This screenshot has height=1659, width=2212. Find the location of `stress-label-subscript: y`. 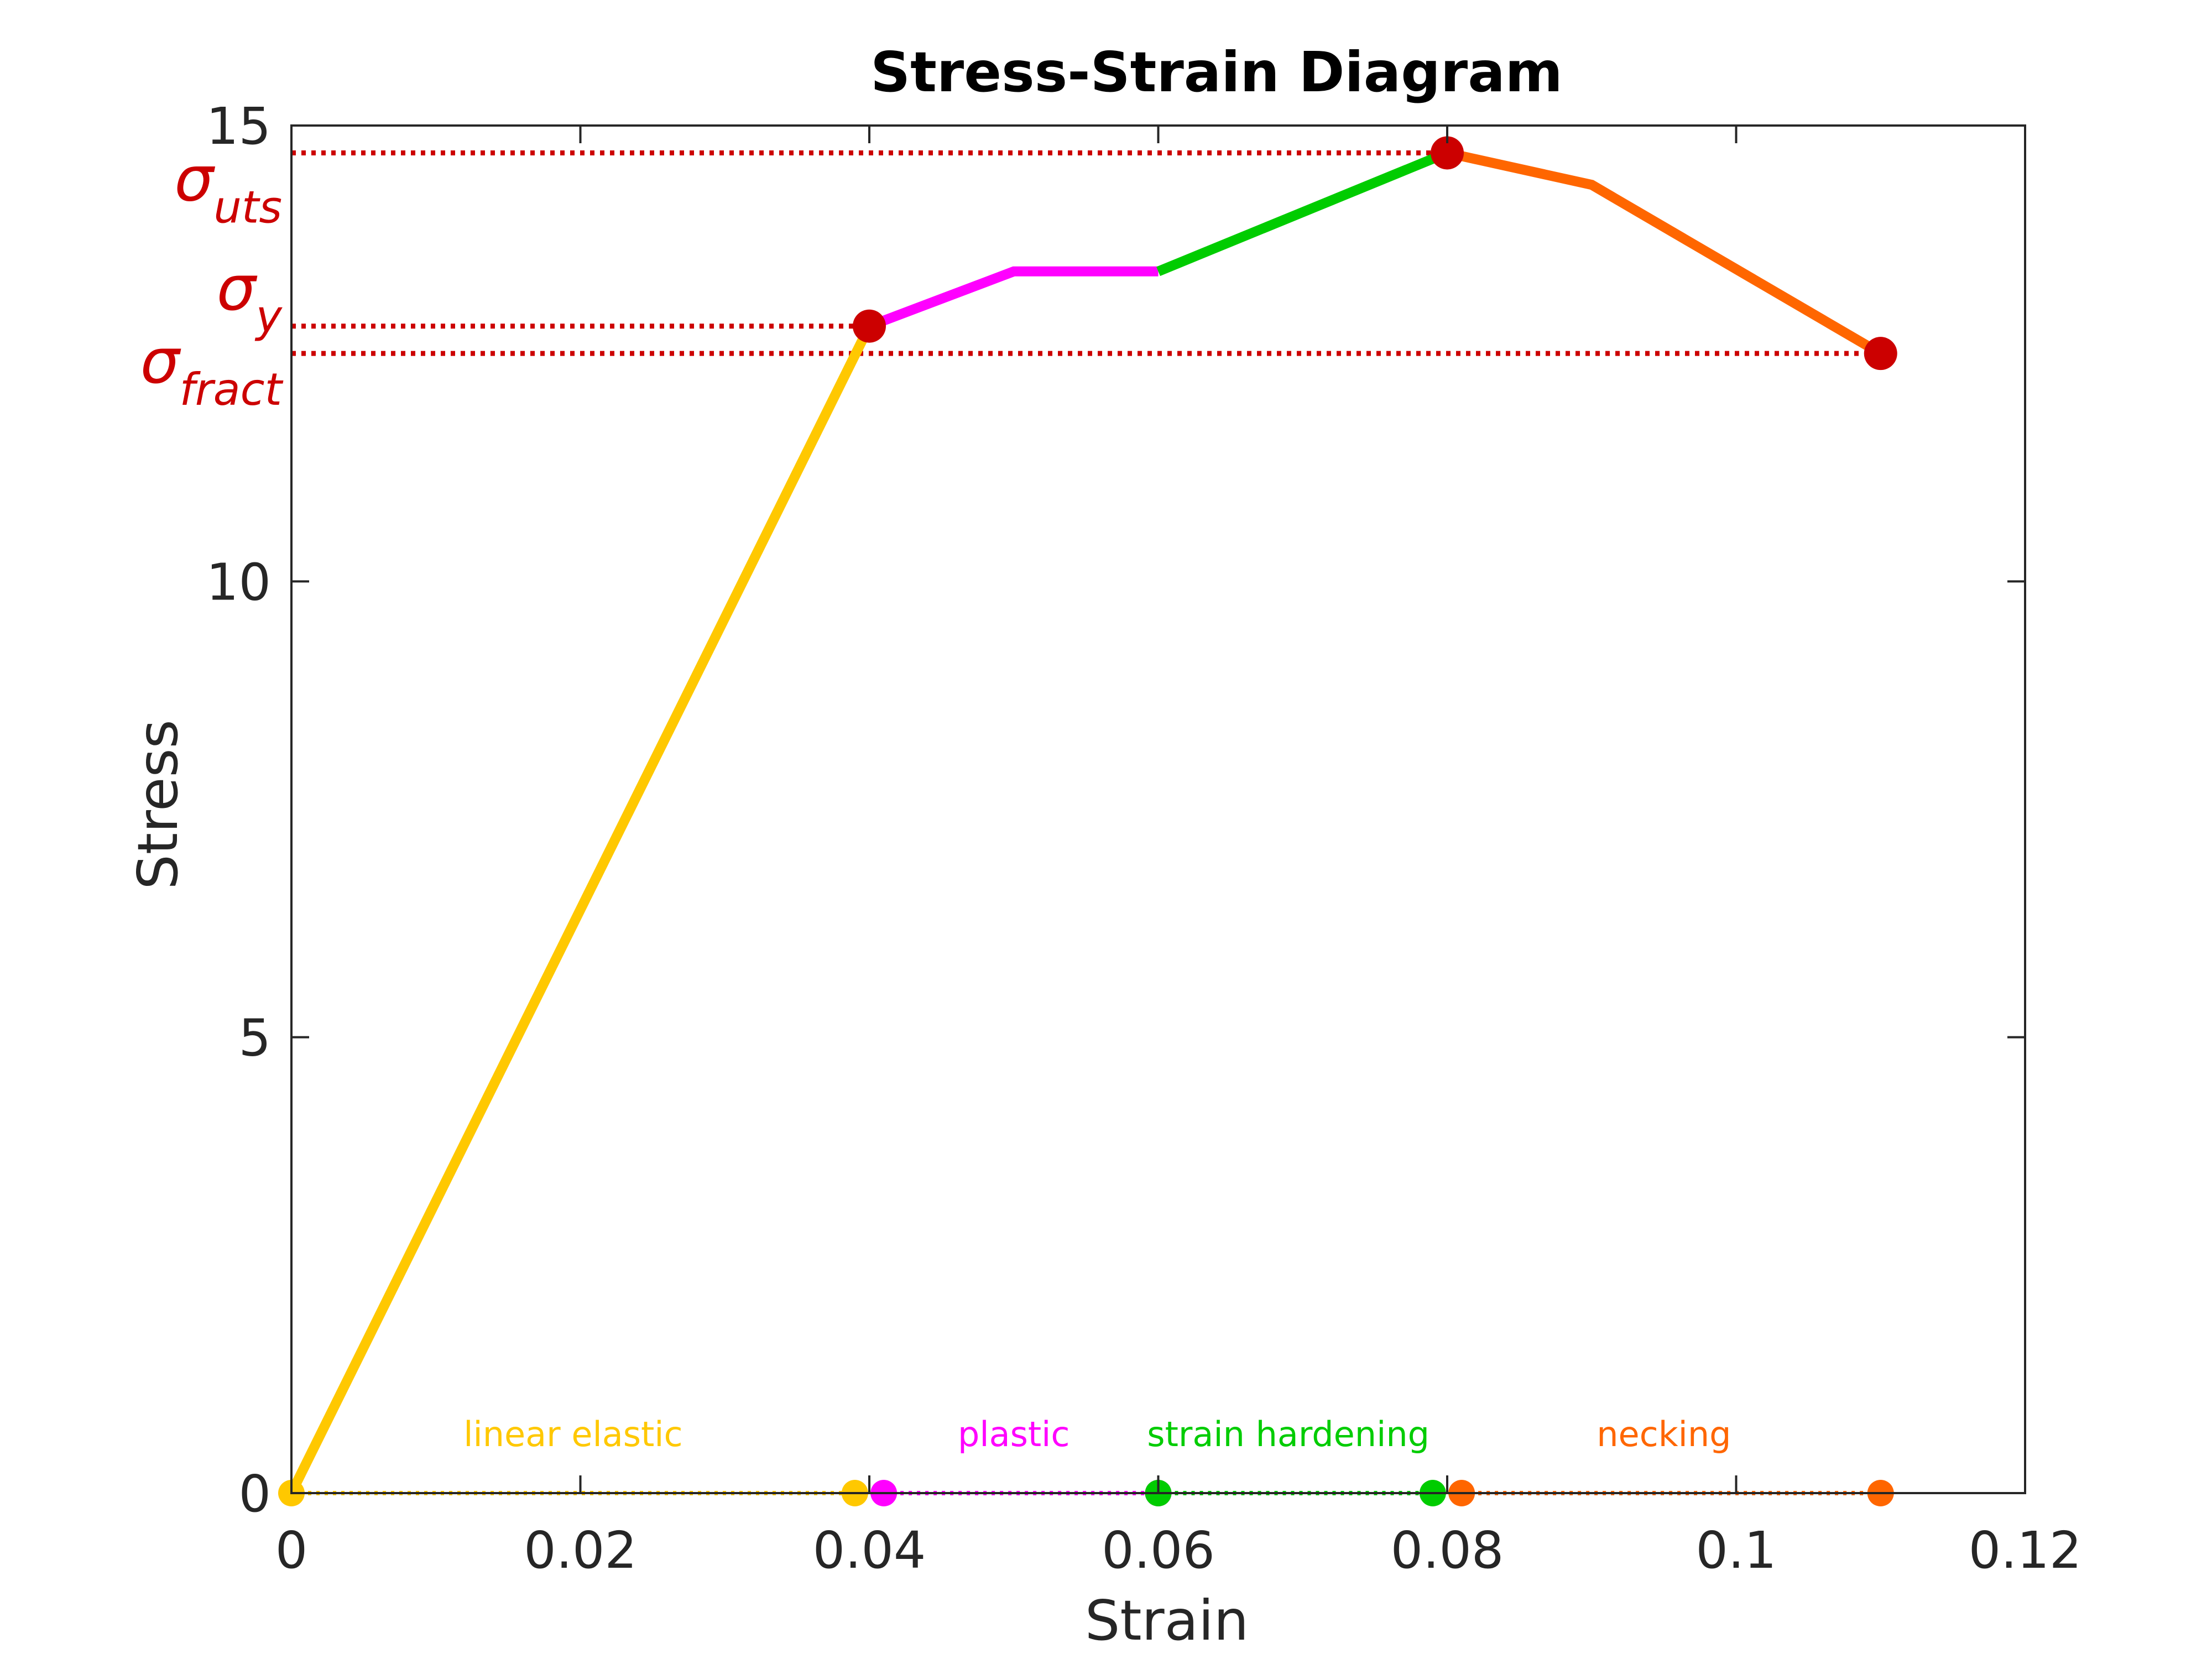

stress-label-subscript: y is located at coordinates (269, 316).